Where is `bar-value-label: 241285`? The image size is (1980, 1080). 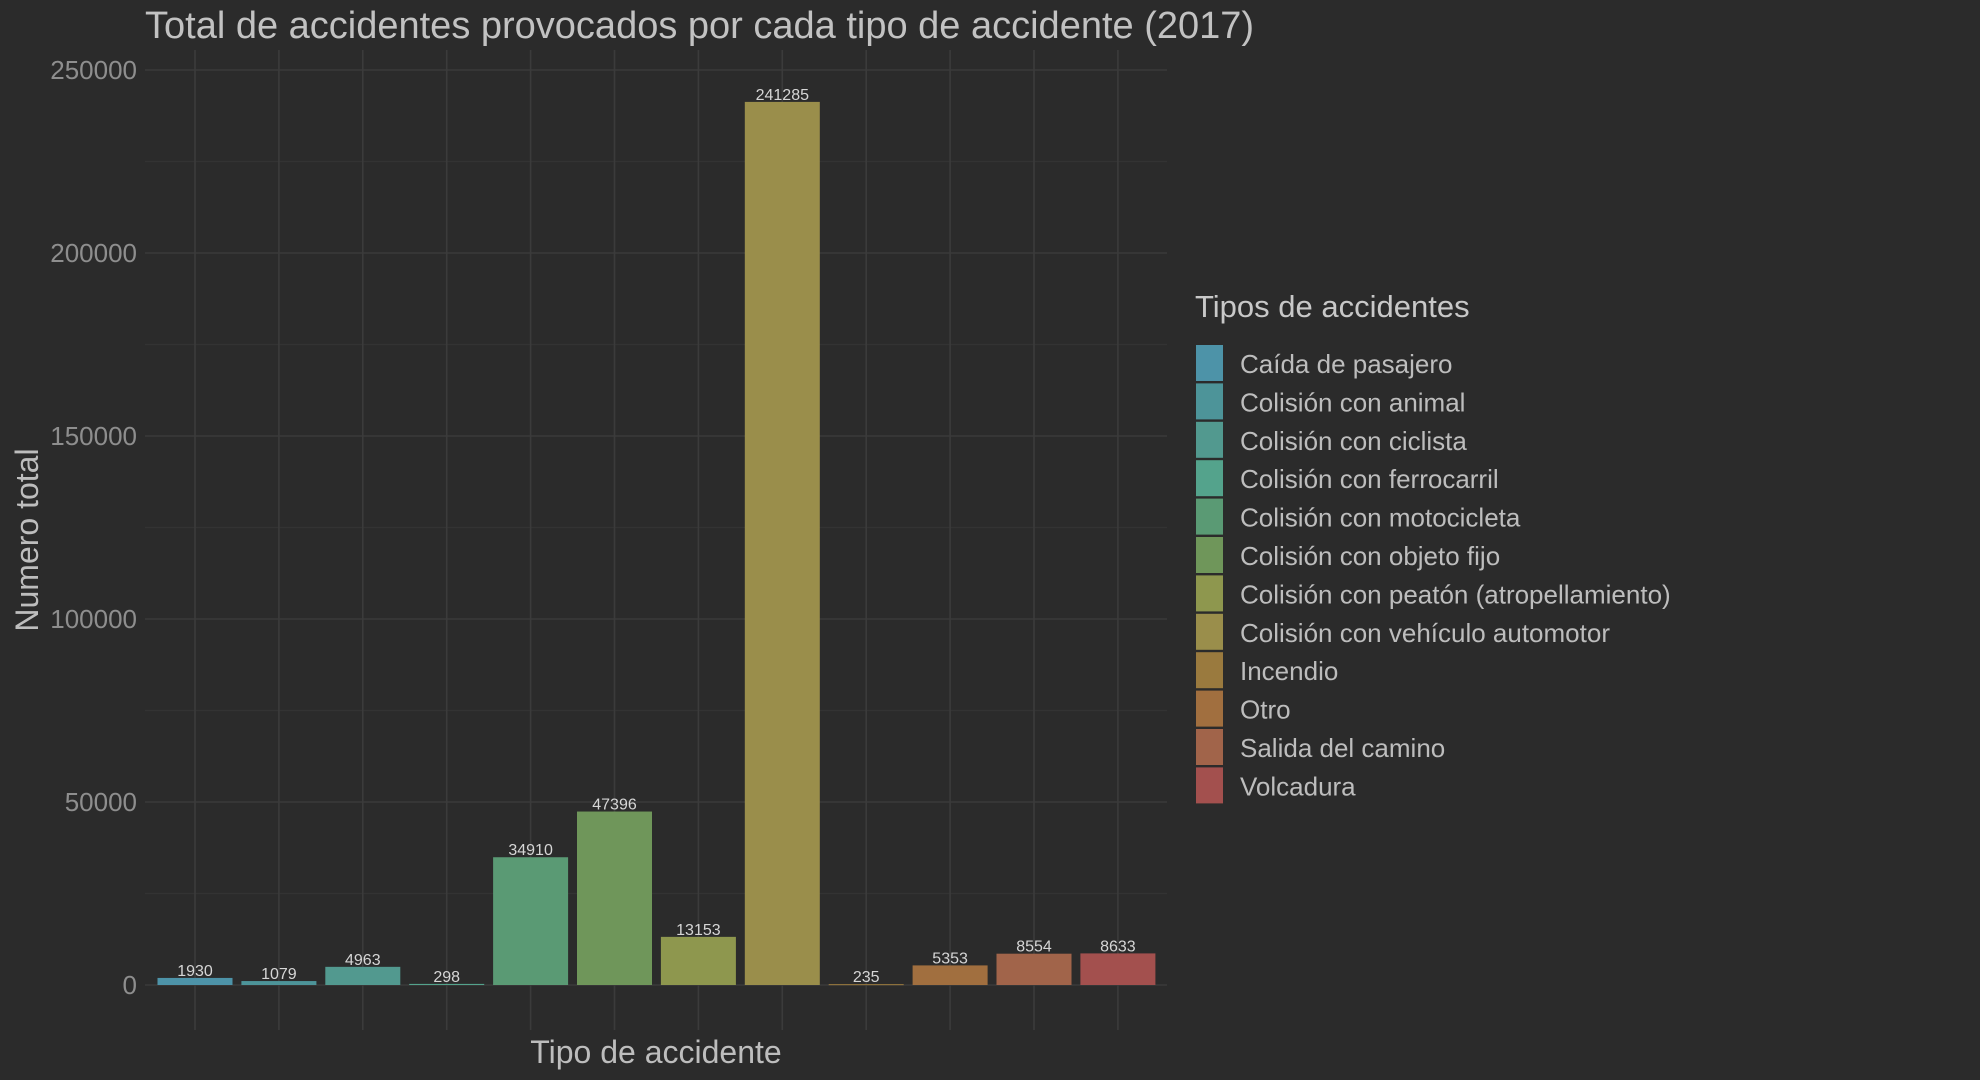 bar-value-label: 241285 is located at coordinates (782, 95).